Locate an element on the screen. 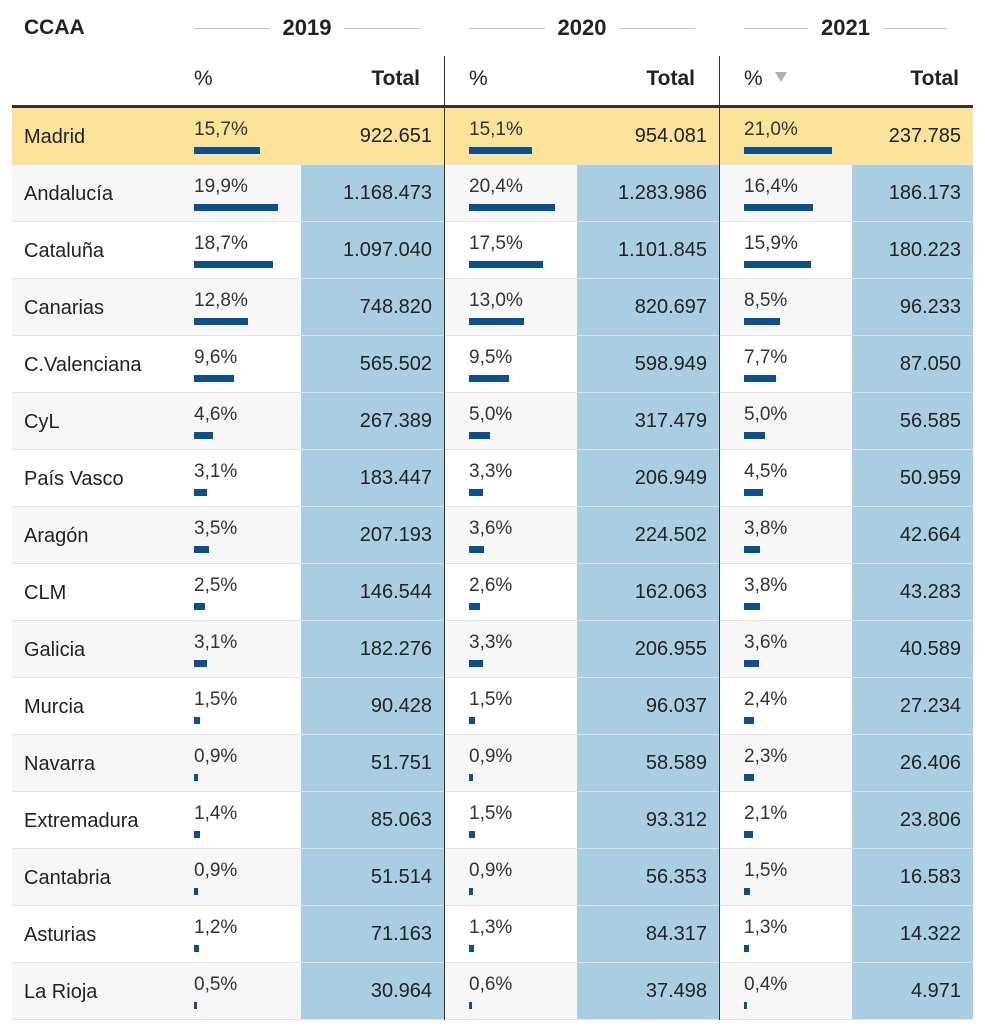  total-cell: 565.502 is located at coordinates (372, 364).